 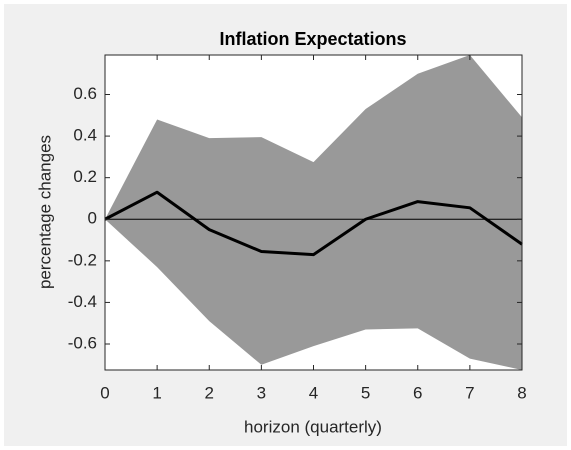 What do you see at coordinates (82, 301) in the screenshot?
I see `y-tick-label: -0.4` at bounding box center [82, 301].